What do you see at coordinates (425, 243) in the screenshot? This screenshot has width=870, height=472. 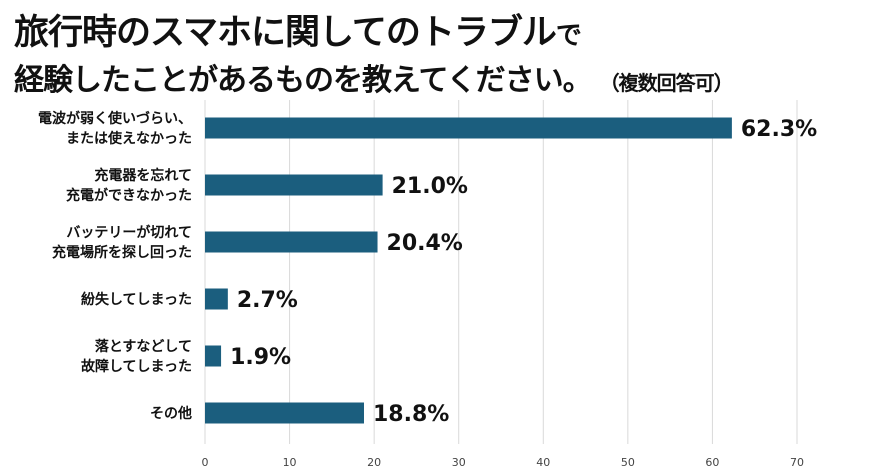 I see `value-label-2: 20.4%` at bounding box center [425, 243].